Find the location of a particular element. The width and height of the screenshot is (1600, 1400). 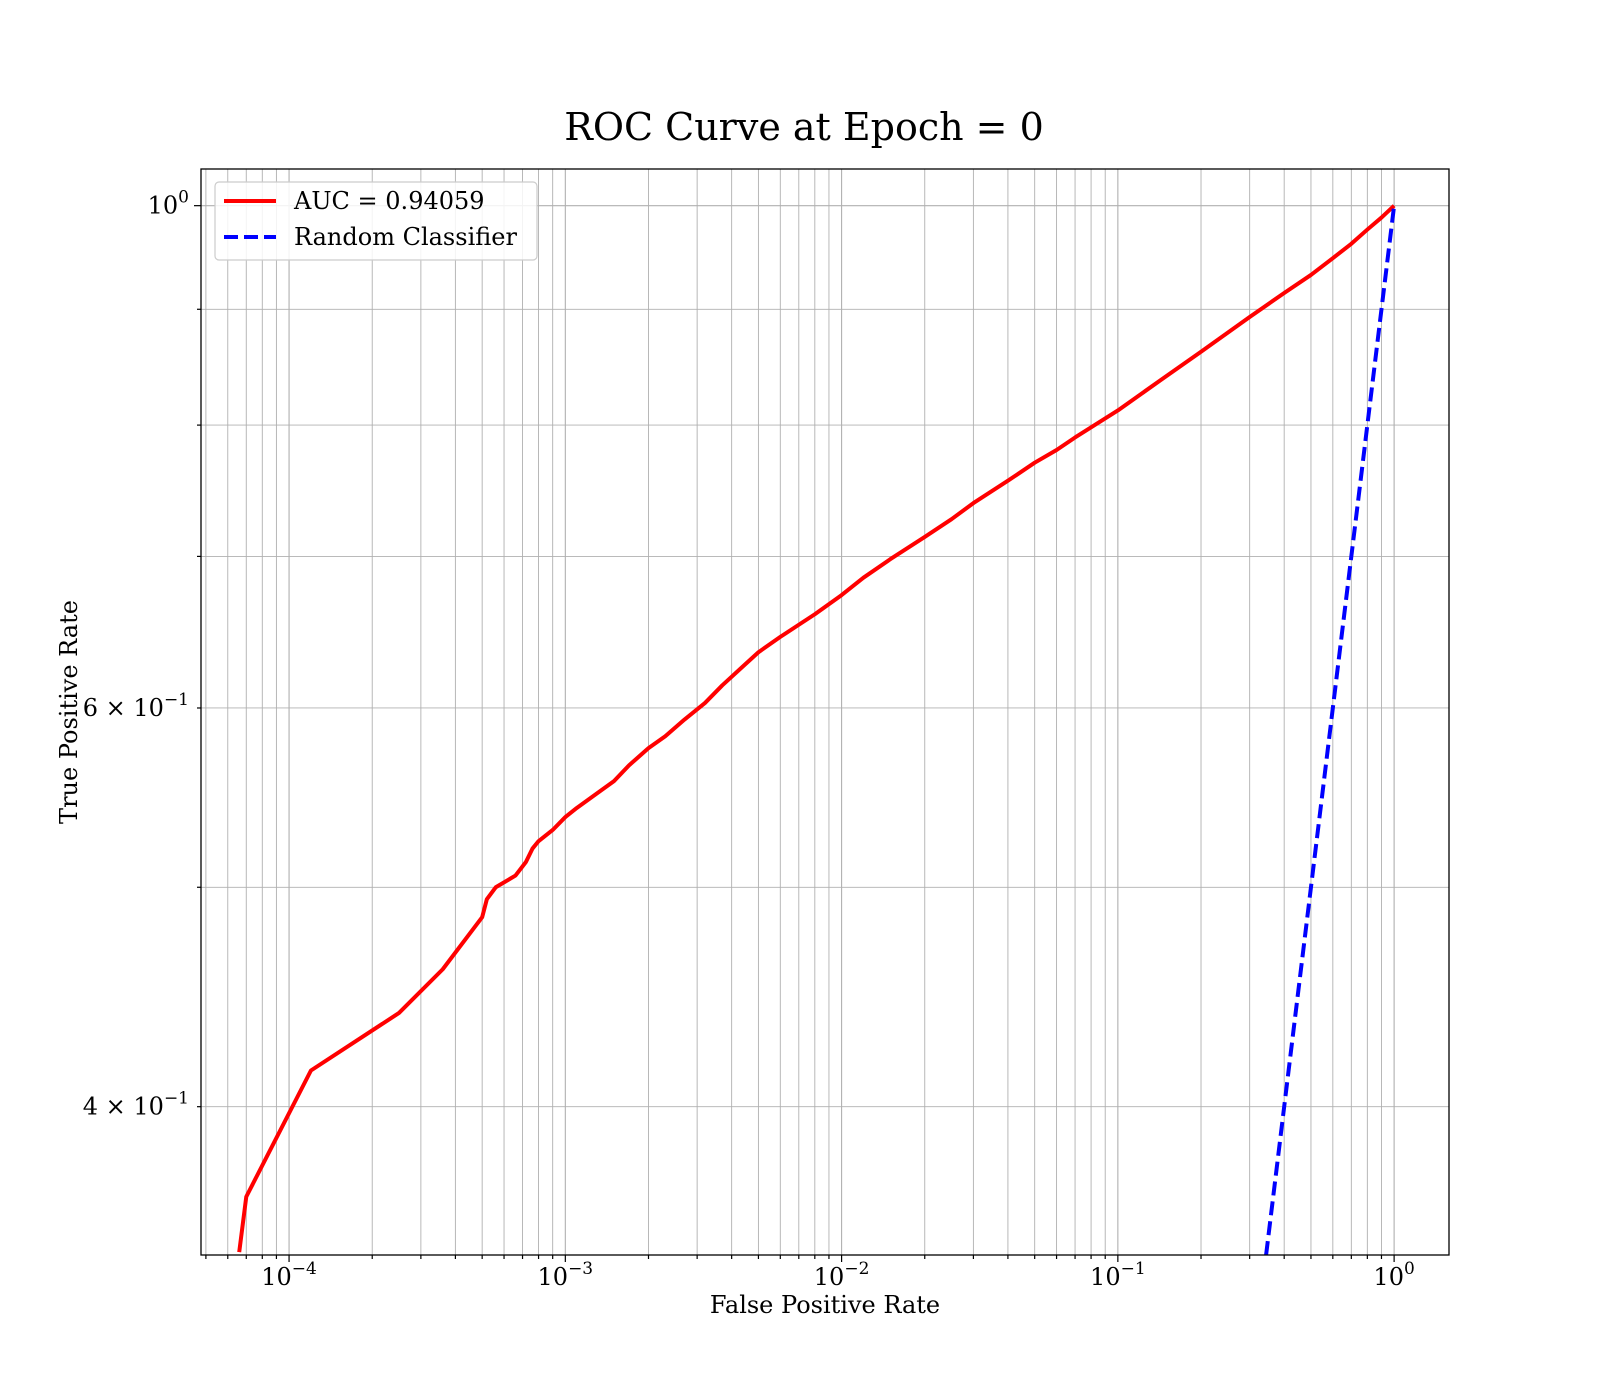

legend-label-auc: AUC = 0.94059 is located at coordinates (389, 201).